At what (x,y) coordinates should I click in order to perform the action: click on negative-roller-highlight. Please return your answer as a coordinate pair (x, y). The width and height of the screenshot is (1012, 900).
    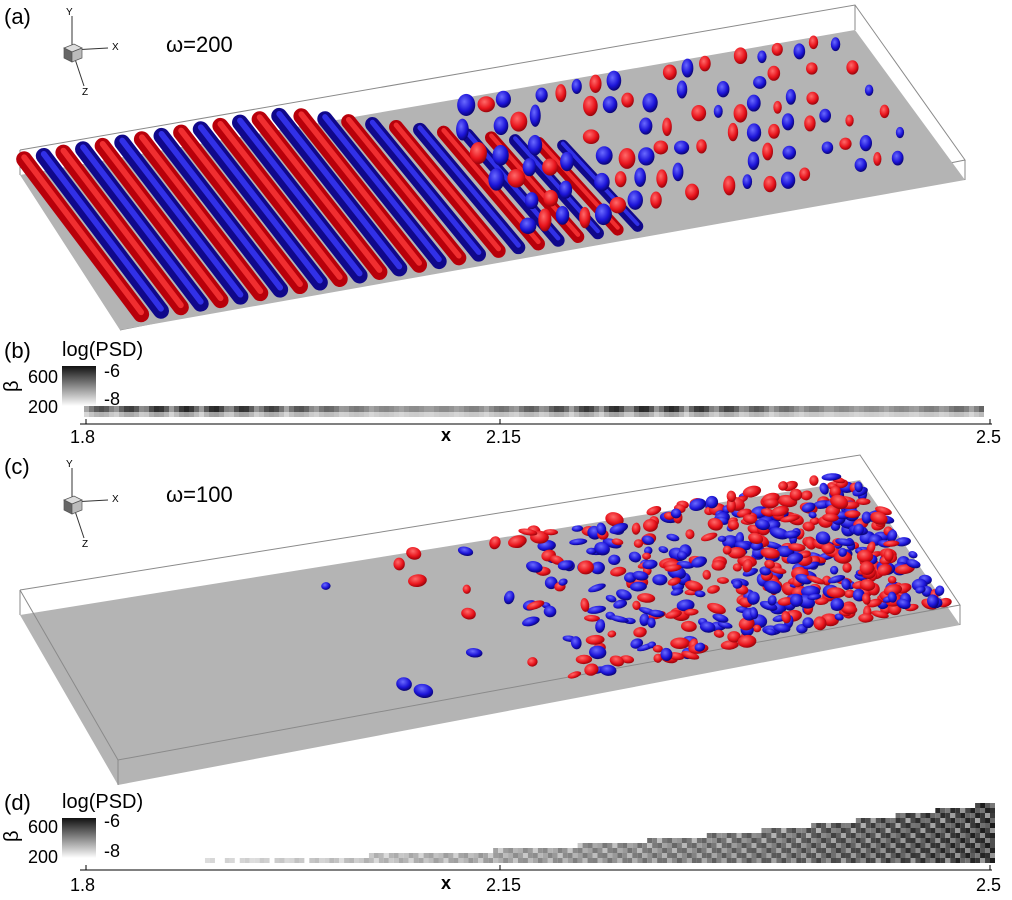
    Looking at the image, I should click on (425, 187).